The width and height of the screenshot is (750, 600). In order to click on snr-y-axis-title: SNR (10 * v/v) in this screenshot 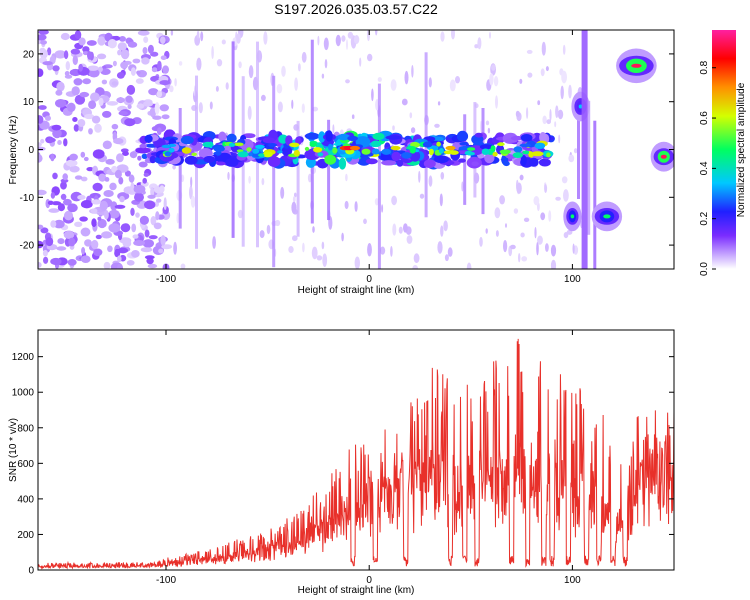, I will do `click(13, 450)`.